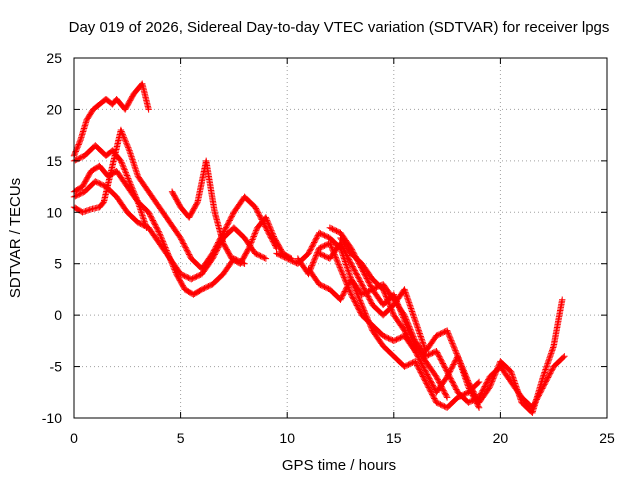 The width and height of the screenshot is (640, 480). Describe the element at coordinates (339, 465) in the screenshot. I see `x-axis-label: GPS time / hours` at that location.